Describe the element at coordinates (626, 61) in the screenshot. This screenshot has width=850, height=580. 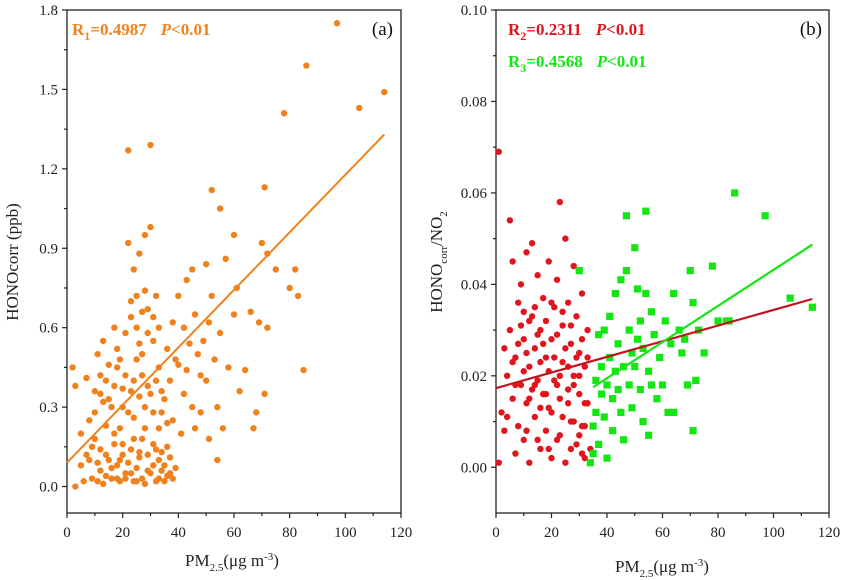
I see `p3-value: <0.01` at that location.